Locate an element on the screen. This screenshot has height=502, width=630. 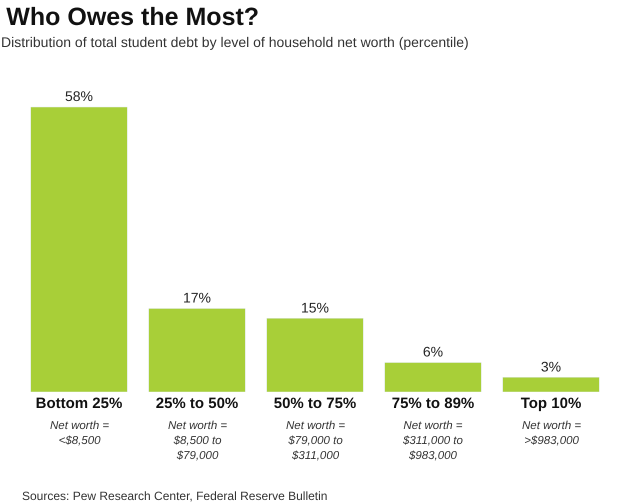
x-tick-label: Top 10% is located at coordinates (551, 403).